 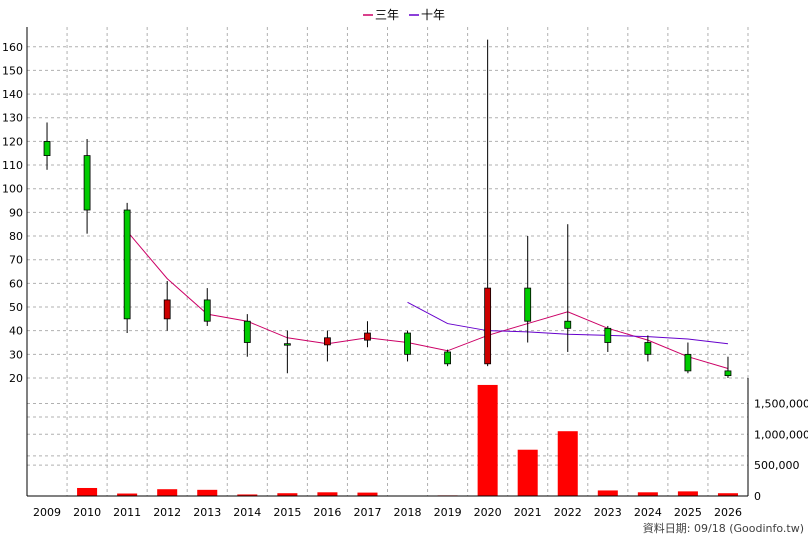 What do you see at coordinates (16, 378) in the screenshot?
I see `price-tick-label: 20` at bounding box center [16, 378].